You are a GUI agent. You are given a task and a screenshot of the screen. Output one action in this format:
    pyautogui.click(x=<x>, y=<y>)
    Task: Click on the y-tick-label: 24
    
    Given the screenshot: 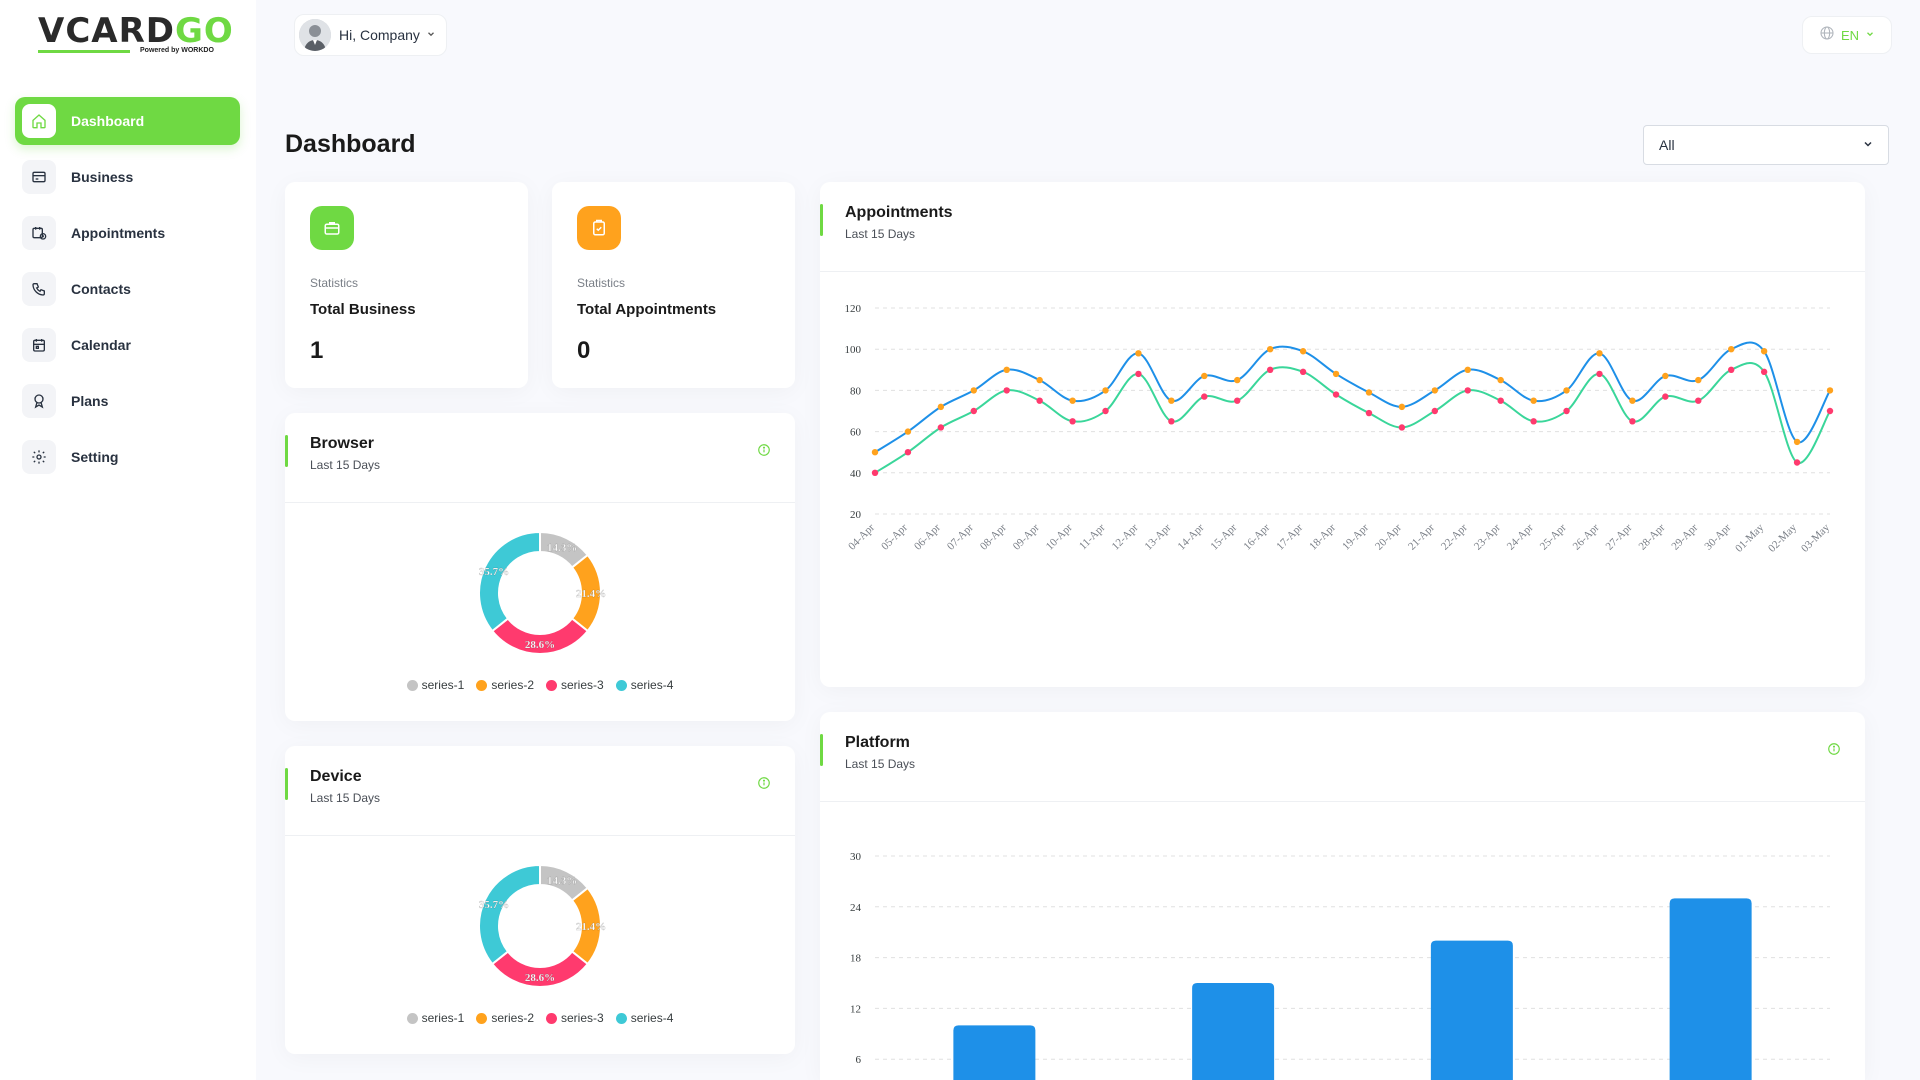 What is the action you would take?
    pyautogui.click(x=856, y=908)
    